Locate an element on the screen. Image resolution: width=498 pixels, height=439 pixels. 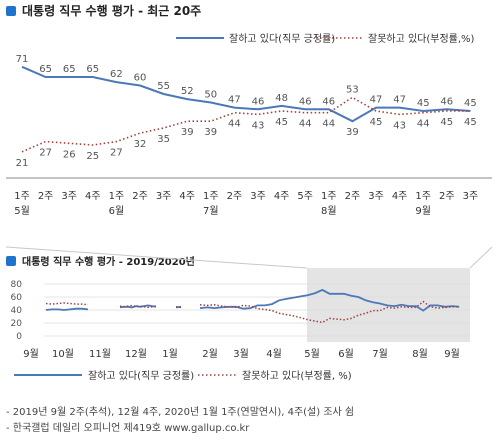
bottom-x-tick-label: 6월 is located at coordinates (346, 354).